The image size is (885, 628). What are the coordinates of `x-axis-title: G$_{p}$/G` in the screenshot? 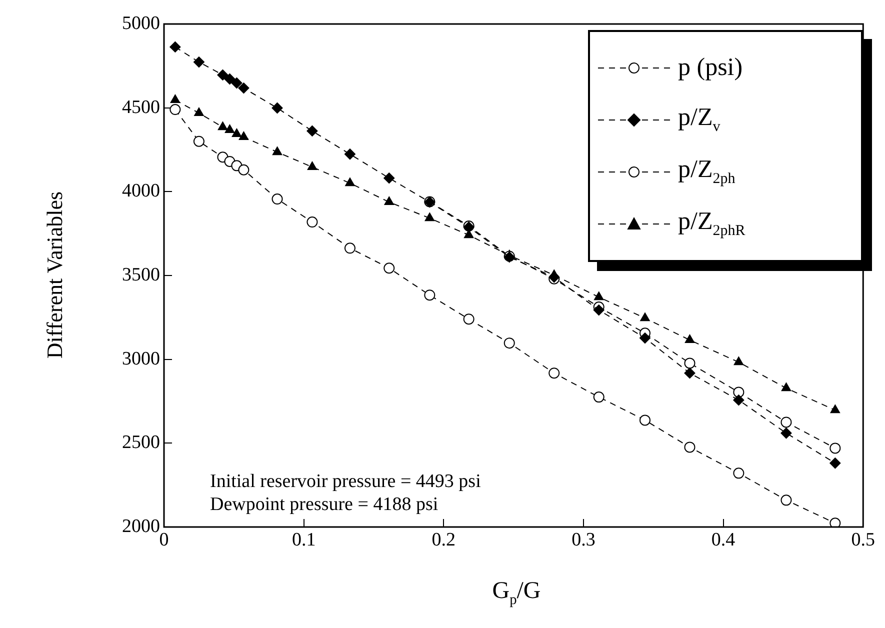 It's located at (516, 593).